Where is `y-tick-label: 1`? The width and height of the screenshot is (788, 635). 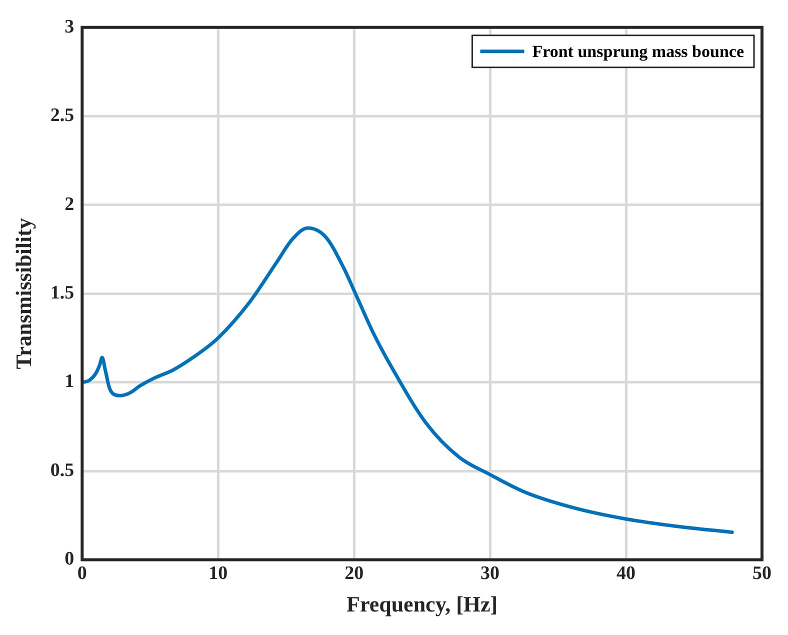 y-tick-label: 1 is located at coordinates (69, 381).